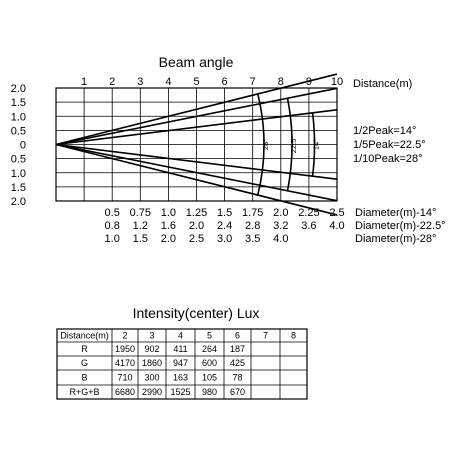  What do you see at coordinates (196, 82) in the screenshot?
I see `x-tick-label: 5` at bounding box center [196, 82].